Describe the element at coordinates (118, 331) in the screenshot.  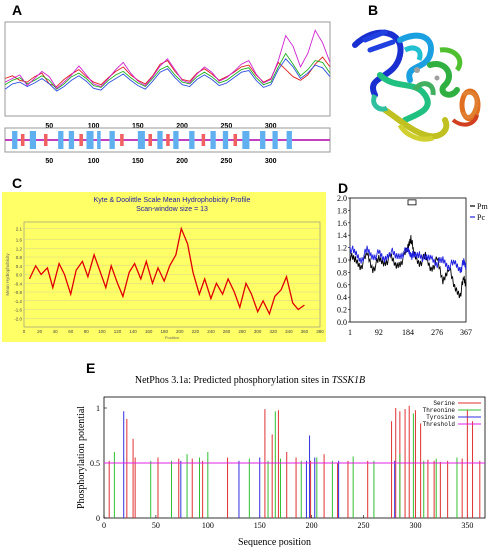
I see `x-tick-label: 120` at that location.